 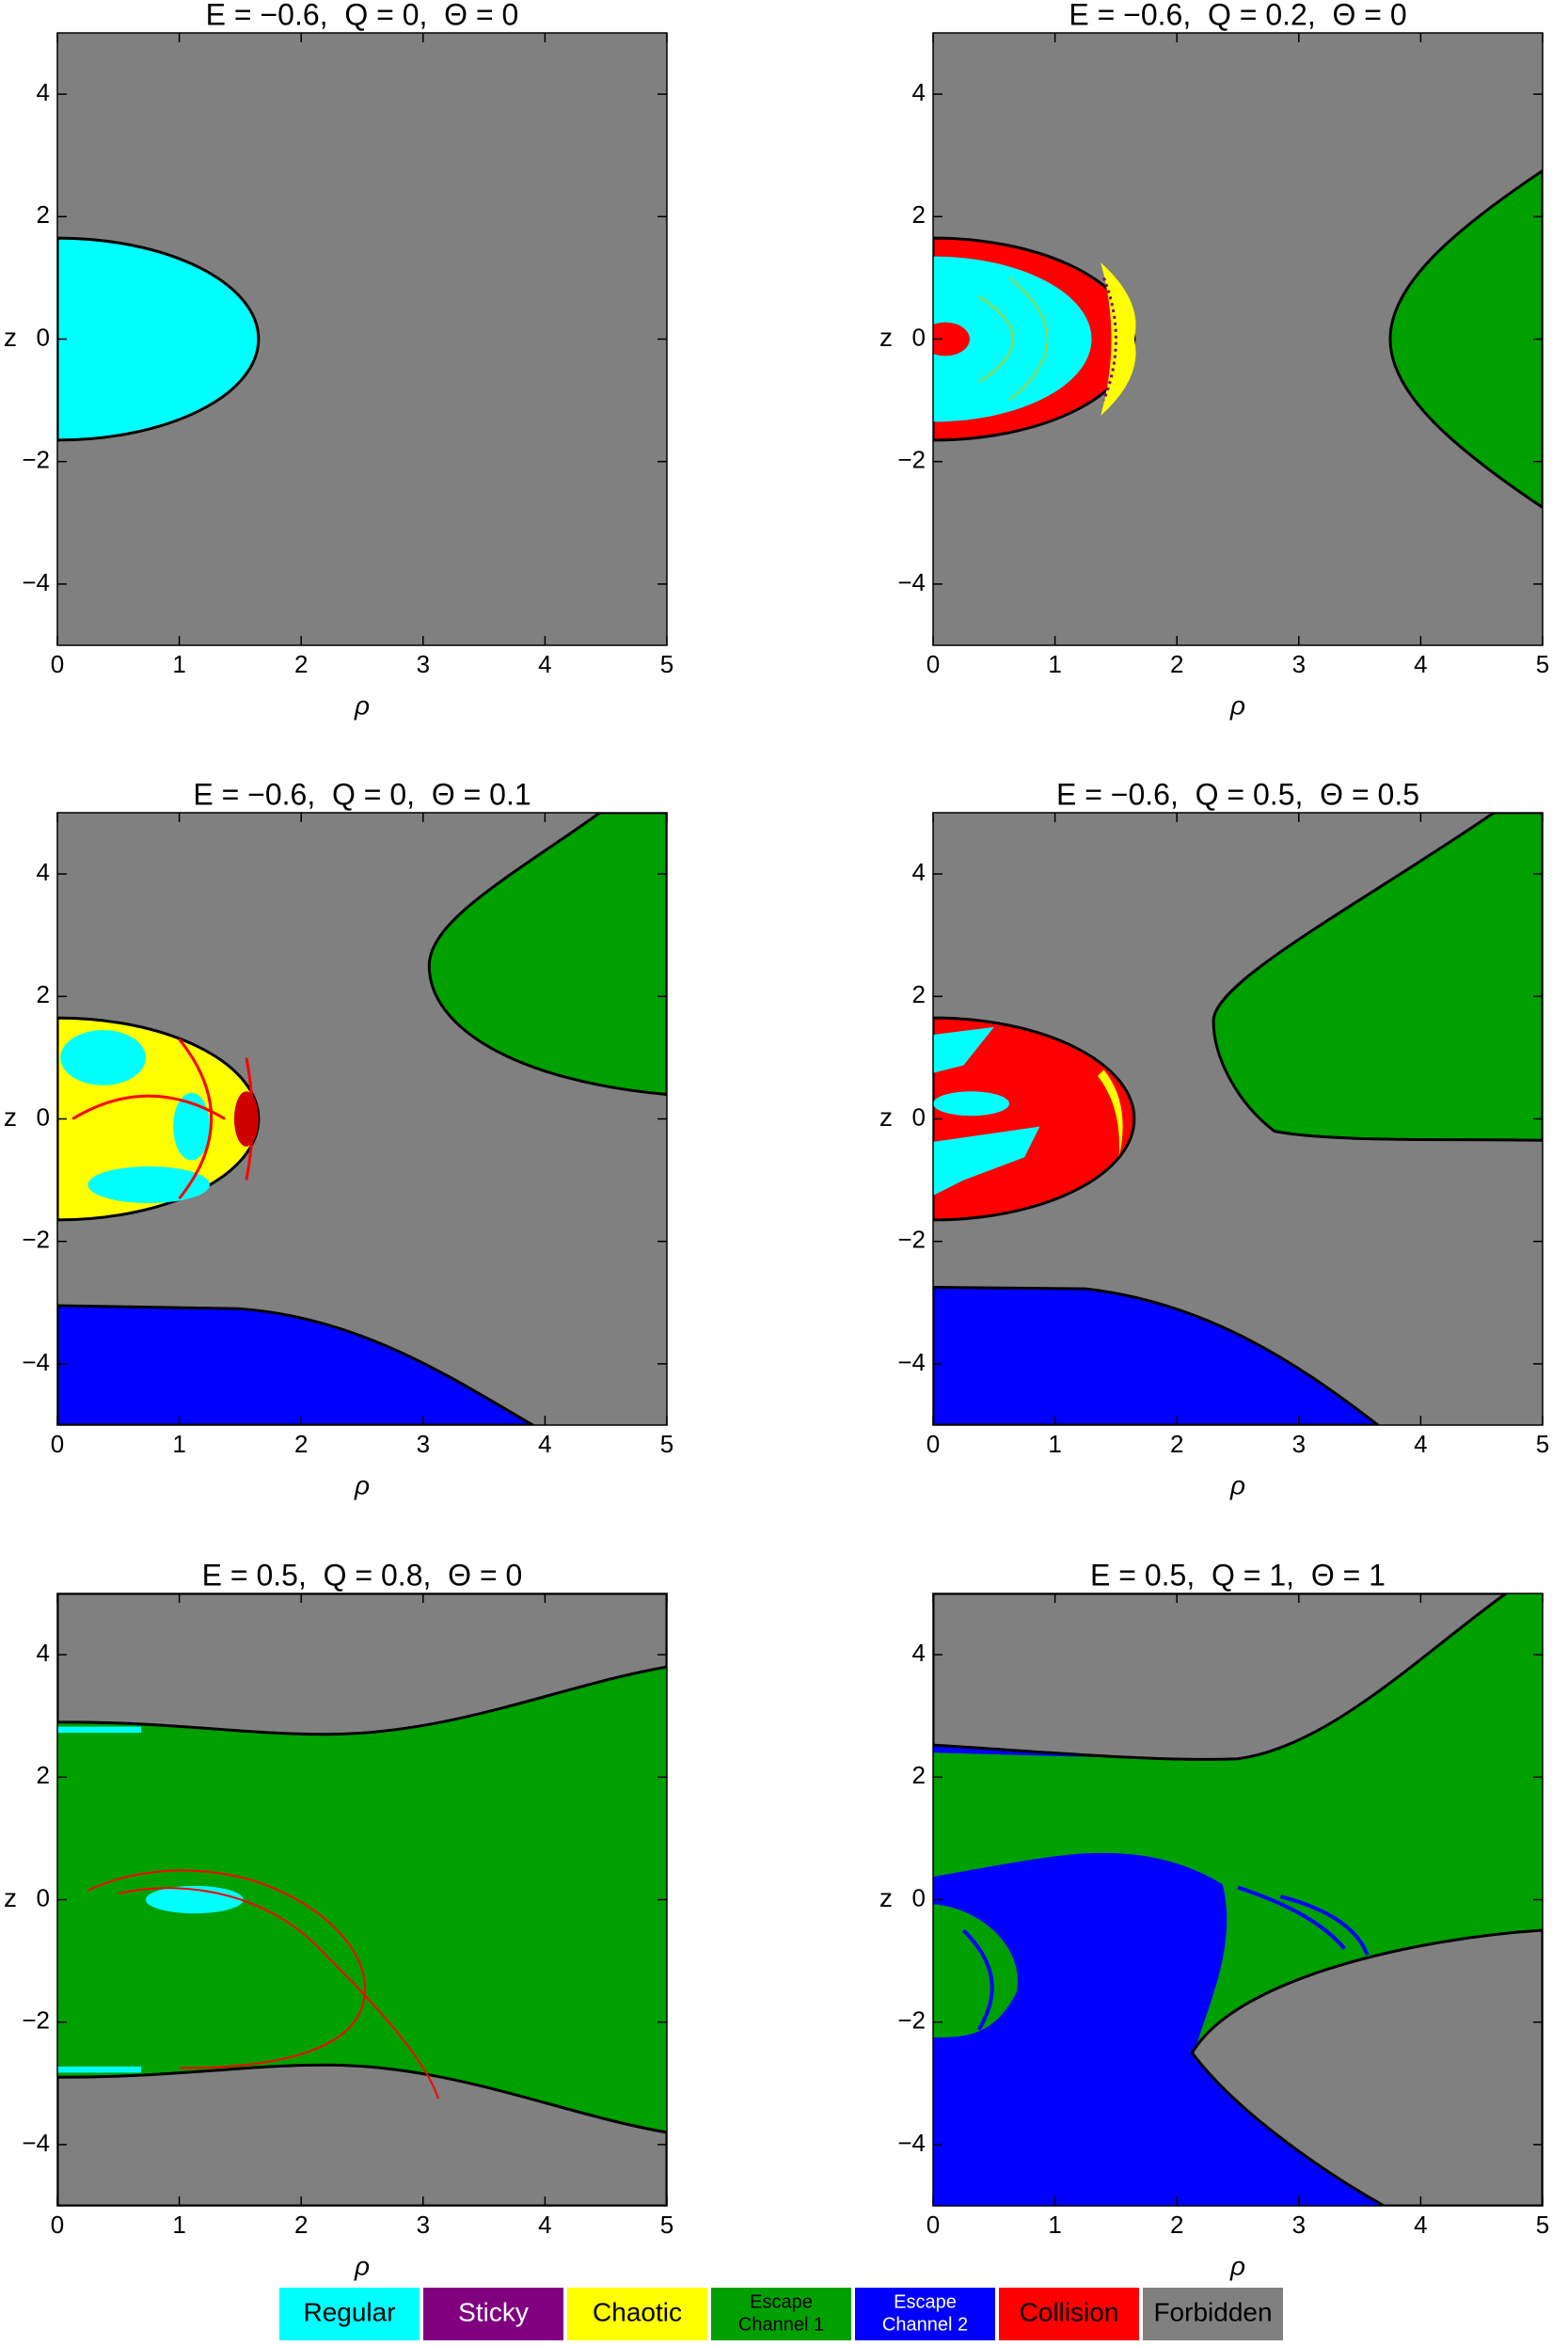 What do you see at coordinates (1238, 1575) in the screenshot?
I see `chart-title: E = 0.5, Q = 1, Θ = 1` at bounding box center [1238, 1575].